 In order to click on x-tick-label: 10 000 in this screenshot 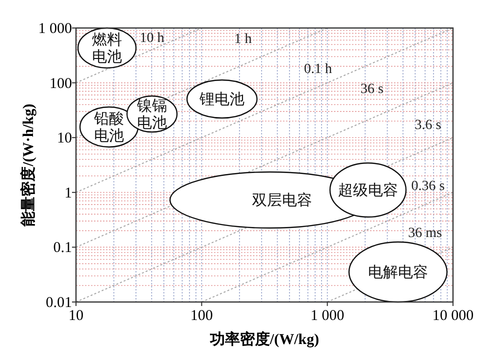, I will do `click(453, 316)`.